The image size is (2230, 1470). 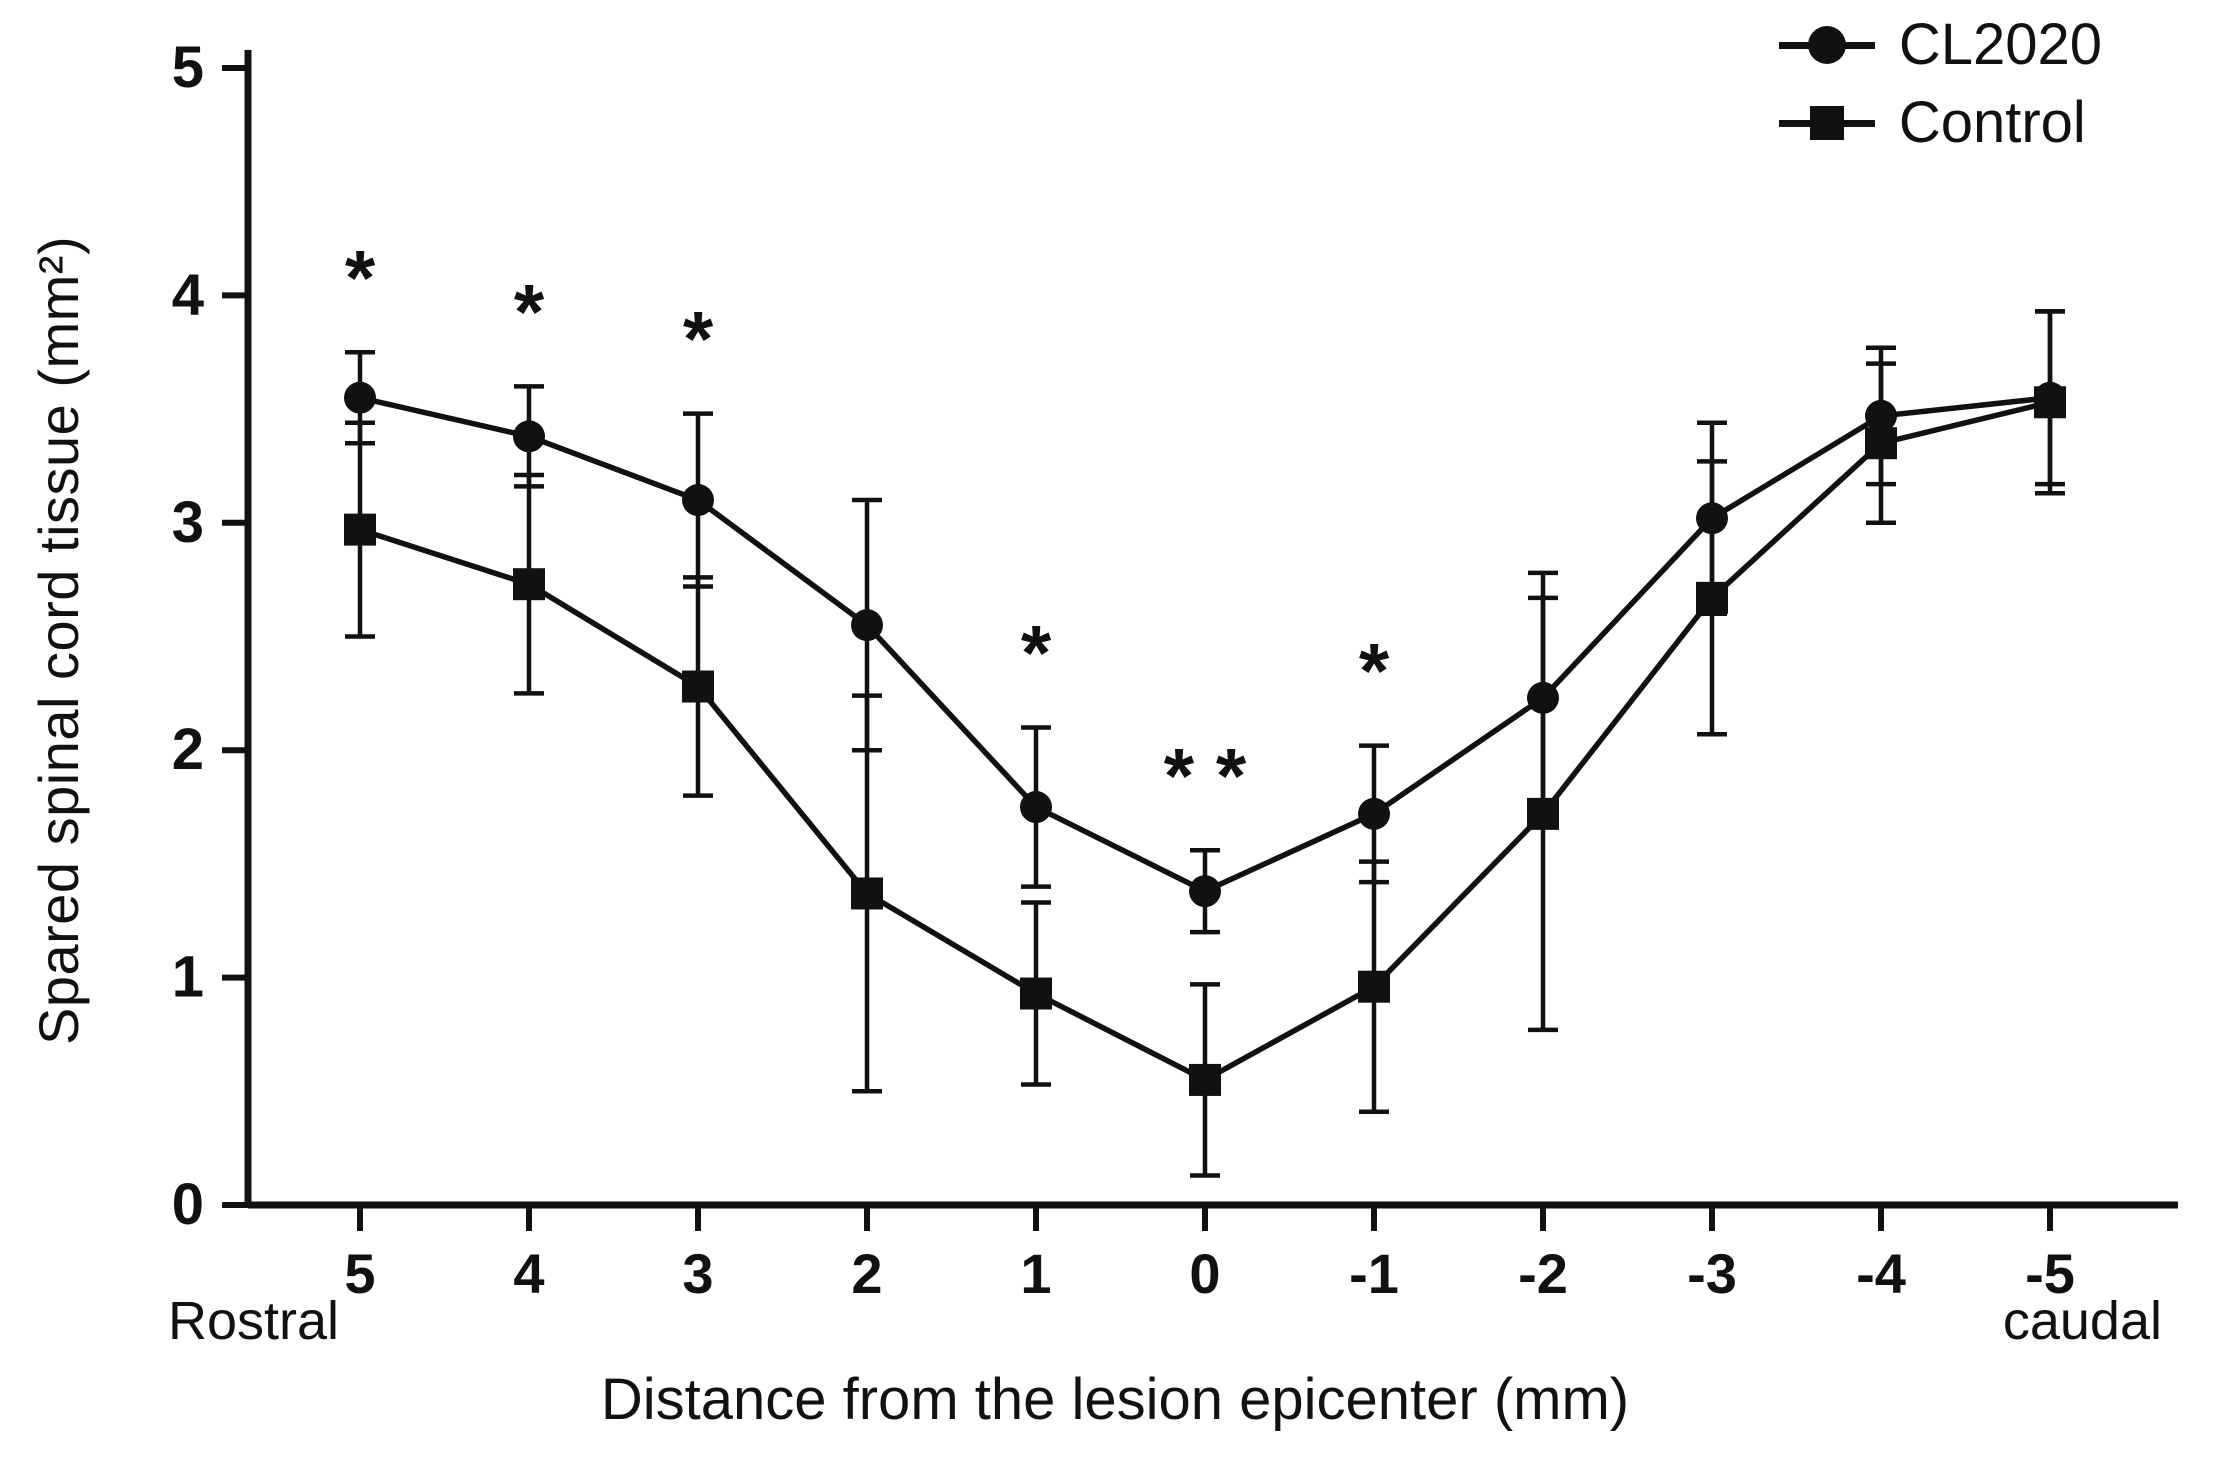 I want to click on square-marker-icon, so click(x=1826, y=123).